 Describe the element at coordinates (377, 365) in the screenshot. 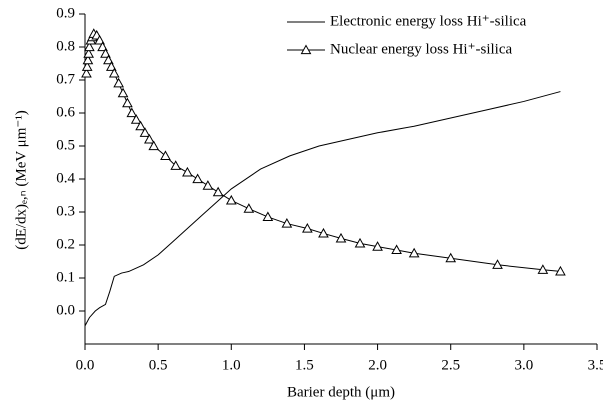

I see `x-tick-label: 2.0` at that location.